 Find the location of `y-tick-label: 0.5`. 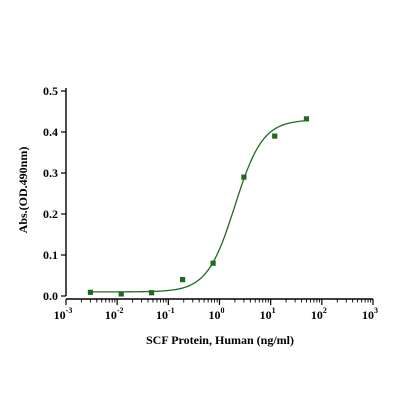

y-tick-label: 0.5 is located at coordinates (50, 91).